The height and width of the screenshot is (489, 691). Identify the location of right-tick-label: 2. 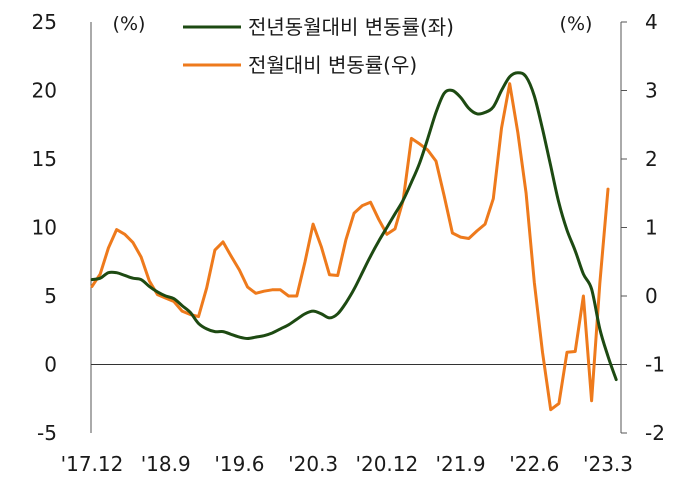
(651, 159).